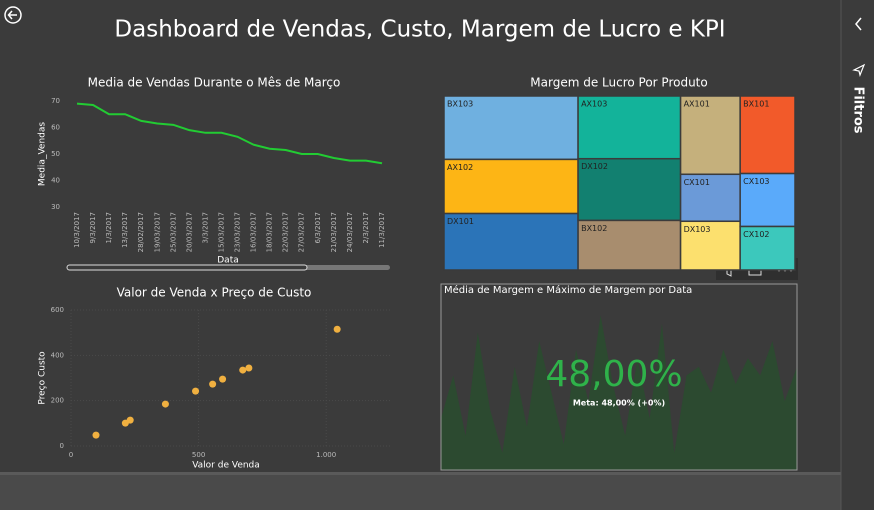  I want to click on x-tick-label: 25/03/2017, so click(173, 232).